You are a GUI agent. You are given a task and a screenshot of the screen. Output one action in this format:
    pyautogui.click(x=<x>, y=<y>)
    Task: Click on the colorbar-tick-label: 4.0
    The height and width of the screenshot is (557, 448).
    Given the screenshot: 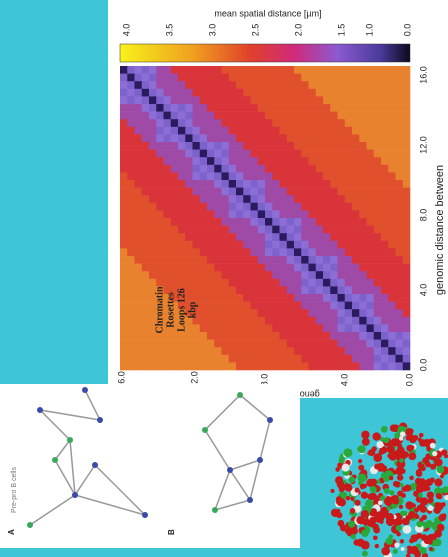 What is the action you would take?
    pyautogui.click(x=126, y=30)
    